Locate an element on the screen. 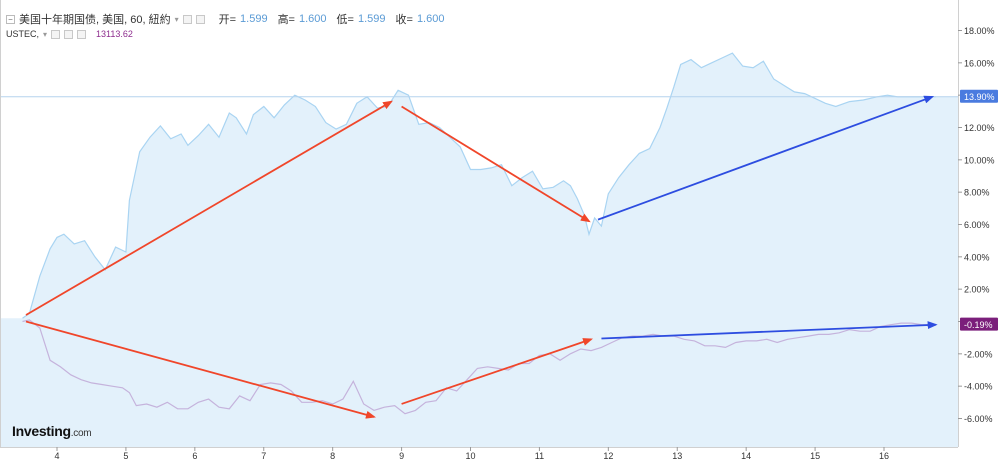 This screenshot has width=1000, height=462. low-label: 低= is located at coordinates (345, 20).